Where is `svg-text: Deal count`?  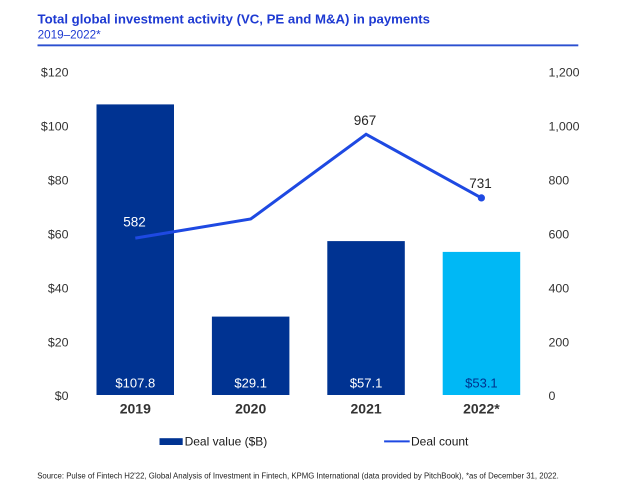
svg-text: Deal count is located at coordinates (440, 442).